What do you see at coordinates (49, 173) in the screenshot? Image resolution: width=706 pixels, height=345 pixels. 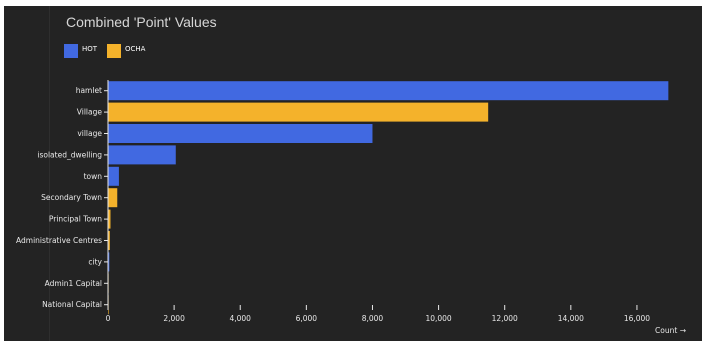 I see `panel-divider` at bounding box center [49, 173].